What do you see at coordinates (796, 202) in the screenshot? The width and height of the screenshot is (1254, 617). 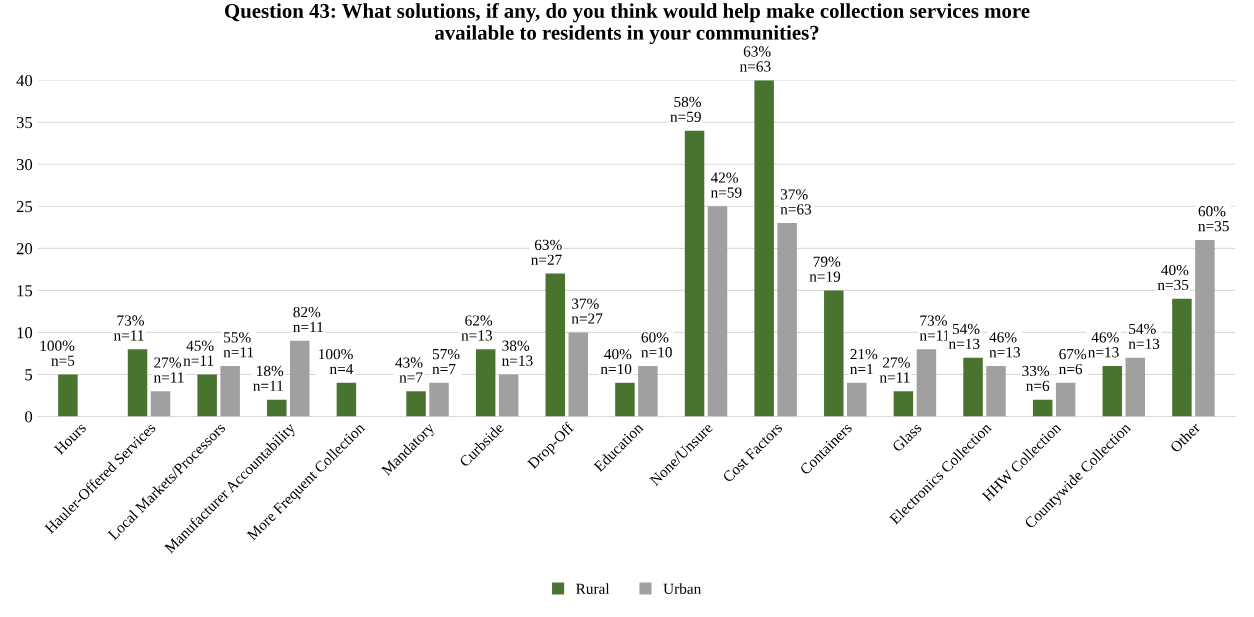 I see `annotation: 37% n=63` at bounding box center [796, 202].